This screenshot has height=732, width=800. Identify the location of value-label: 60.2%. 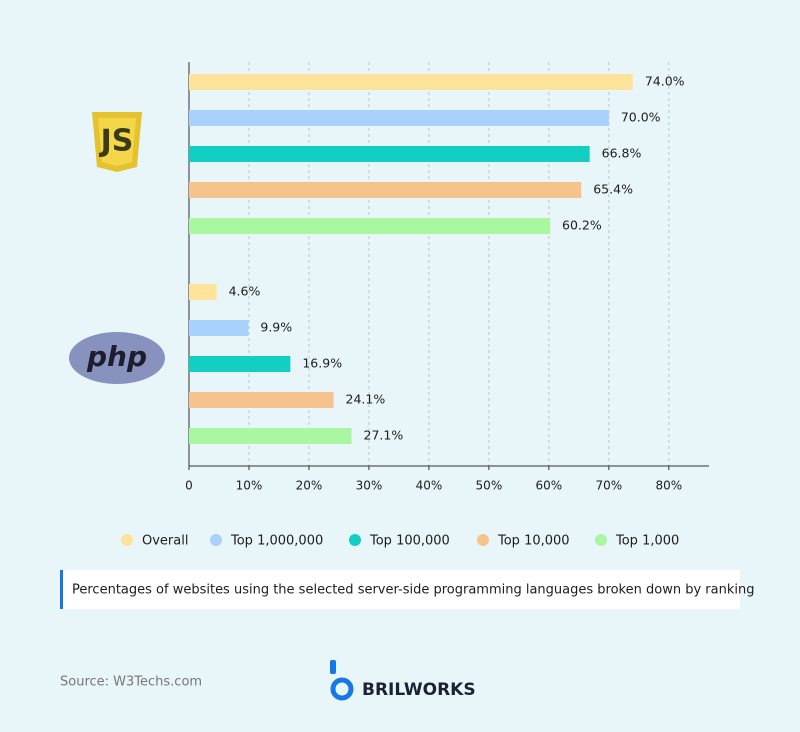
(582, 225).